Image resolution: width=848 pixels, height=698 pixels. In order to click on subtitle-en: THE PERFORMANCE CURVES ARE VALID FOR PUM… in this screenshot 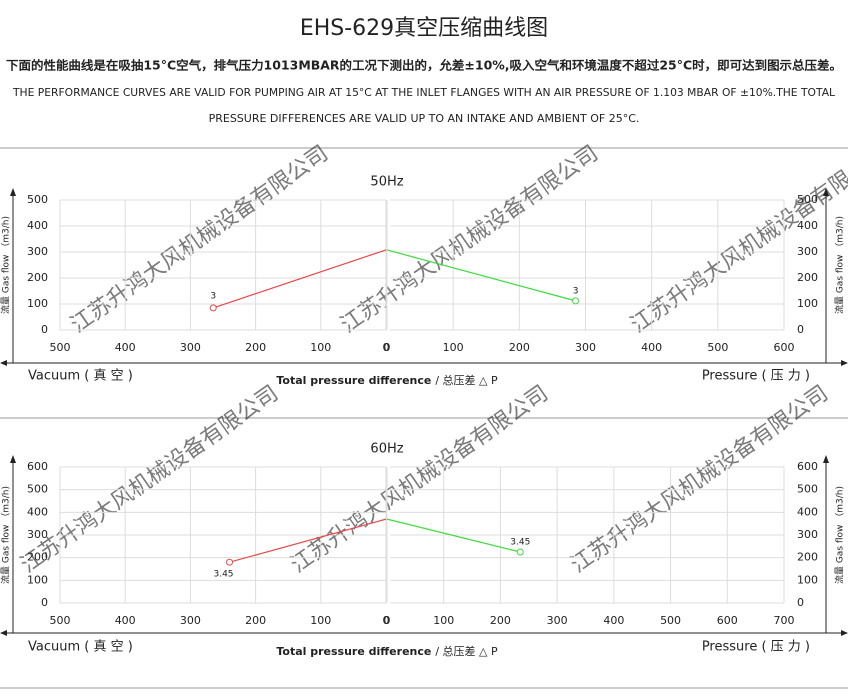, I will do `click(424, 92)`.